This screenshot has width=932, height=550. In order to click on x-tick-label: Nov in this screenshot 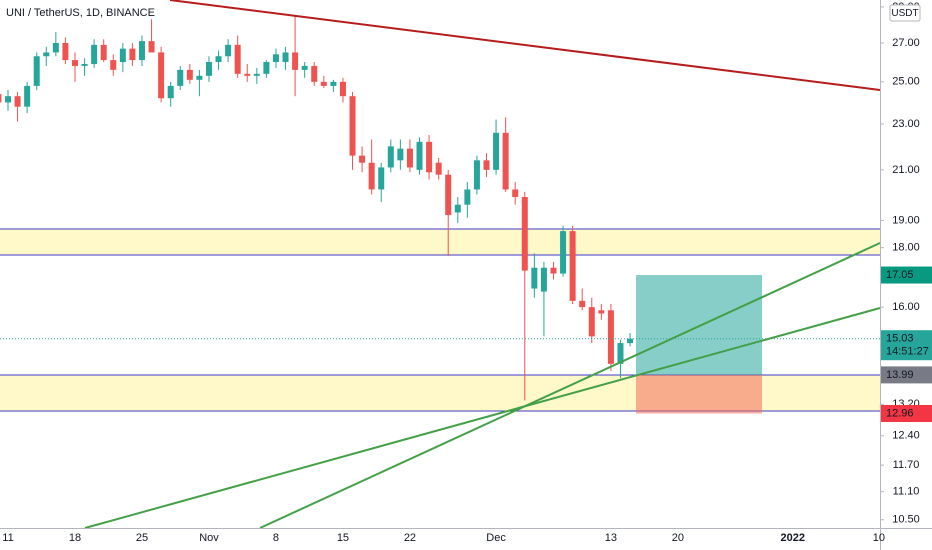, I will do `click(209, 538)`.